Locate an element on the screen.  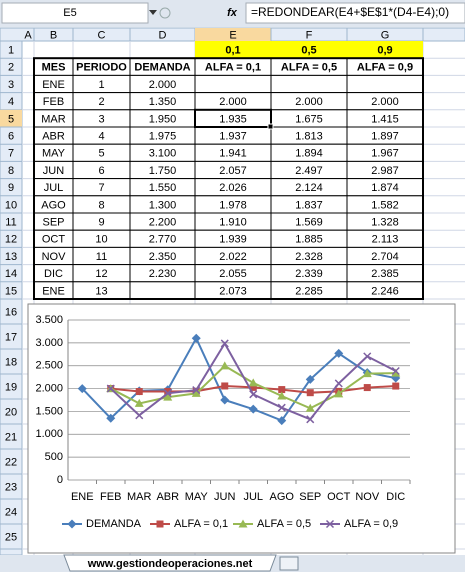
row-header: 5 is located at coordinates (11, 119).